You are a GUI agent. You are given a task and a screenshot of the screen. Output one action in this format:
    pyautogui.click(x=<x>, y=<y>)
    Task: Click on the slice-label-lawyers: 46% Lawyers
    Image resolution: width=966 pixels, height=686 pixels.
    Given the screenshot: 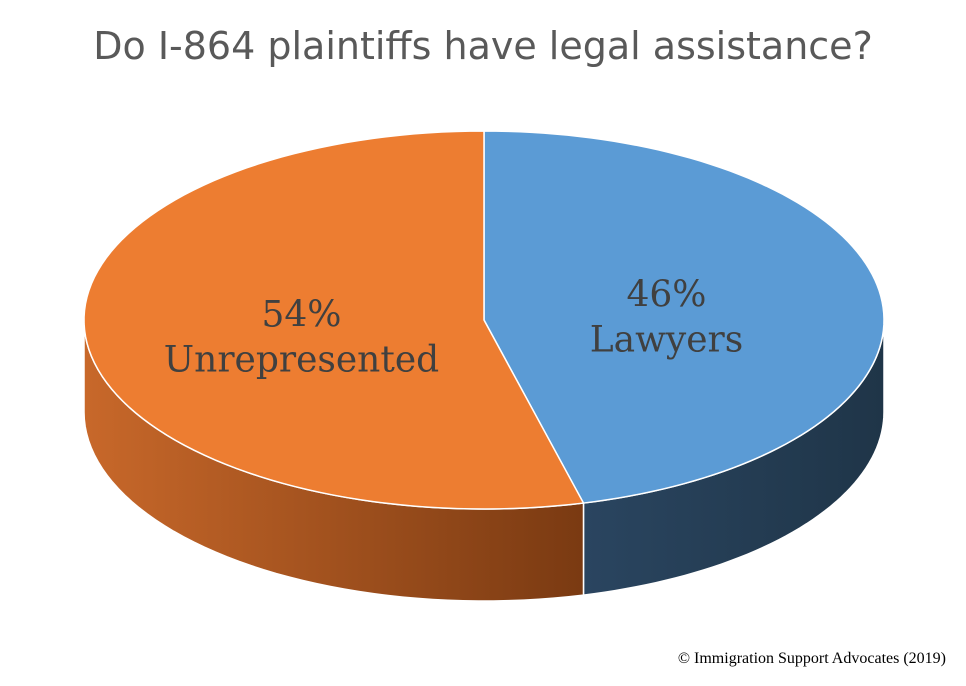 What is the action you would take?
    pyautogui.click(x=667, y=318)
    